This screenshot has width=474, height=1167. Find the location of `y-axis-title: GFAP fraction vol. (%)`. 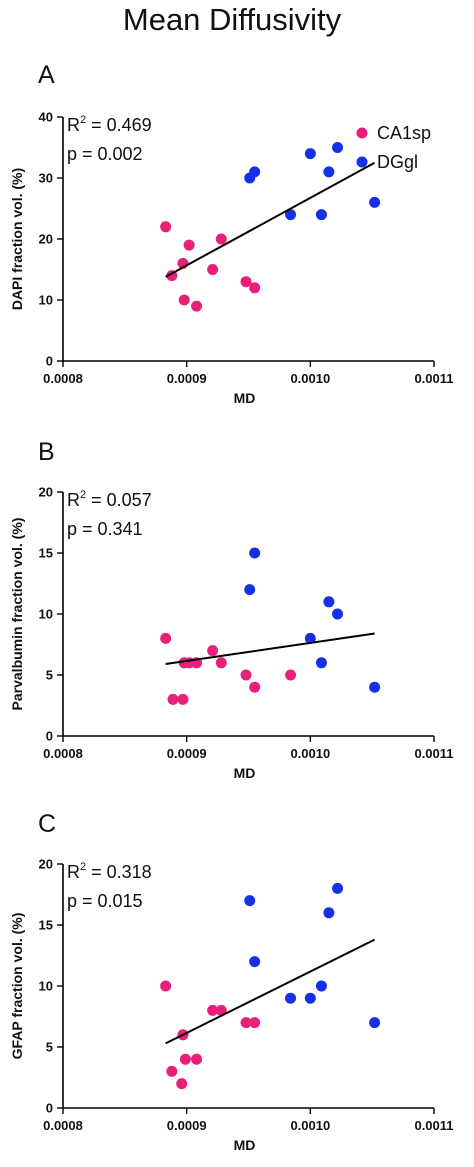

y-axis-title: GFAP fraction vol. (%) is located at coordinates (17, 986).